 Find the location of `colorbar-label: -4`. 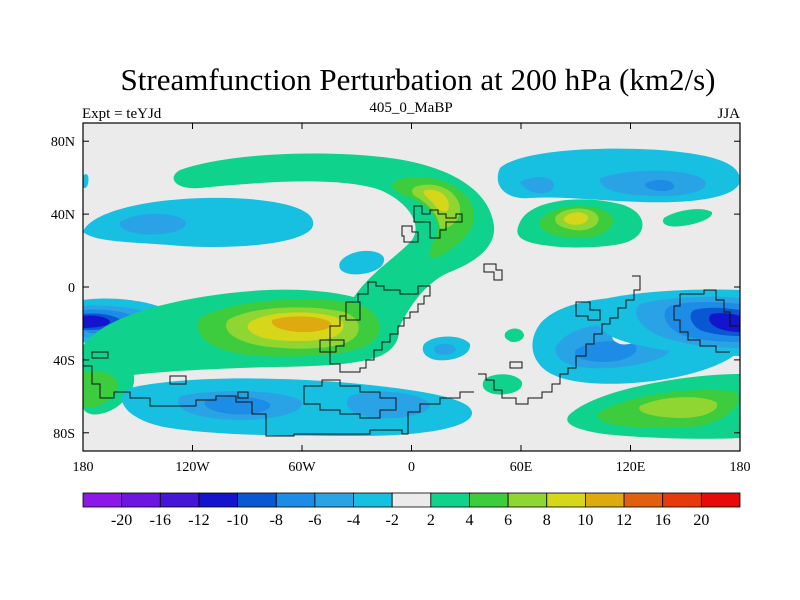

colorbar-label: -4 is located at coordinates (353, 520).